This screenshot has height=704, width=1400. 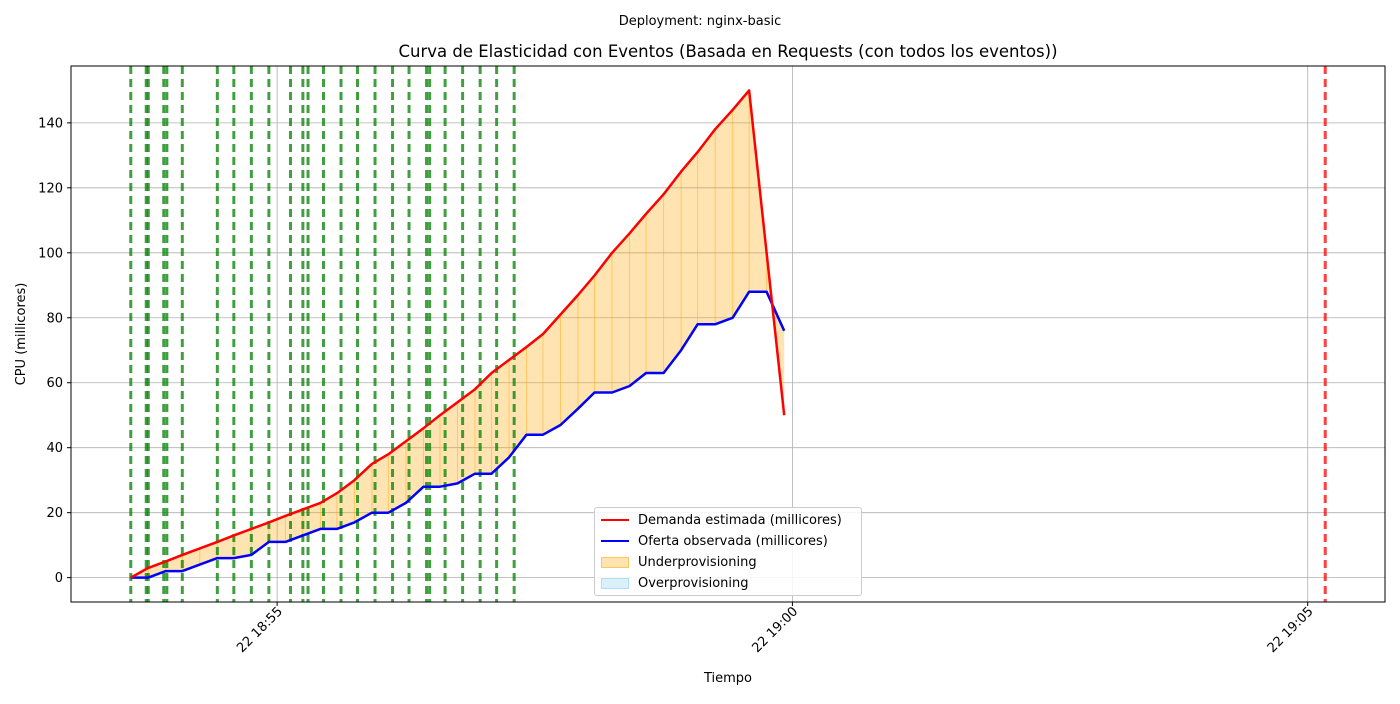 I want to click on legend-label-supply: Oferta observada (millicores), so click(x=733, y=541).